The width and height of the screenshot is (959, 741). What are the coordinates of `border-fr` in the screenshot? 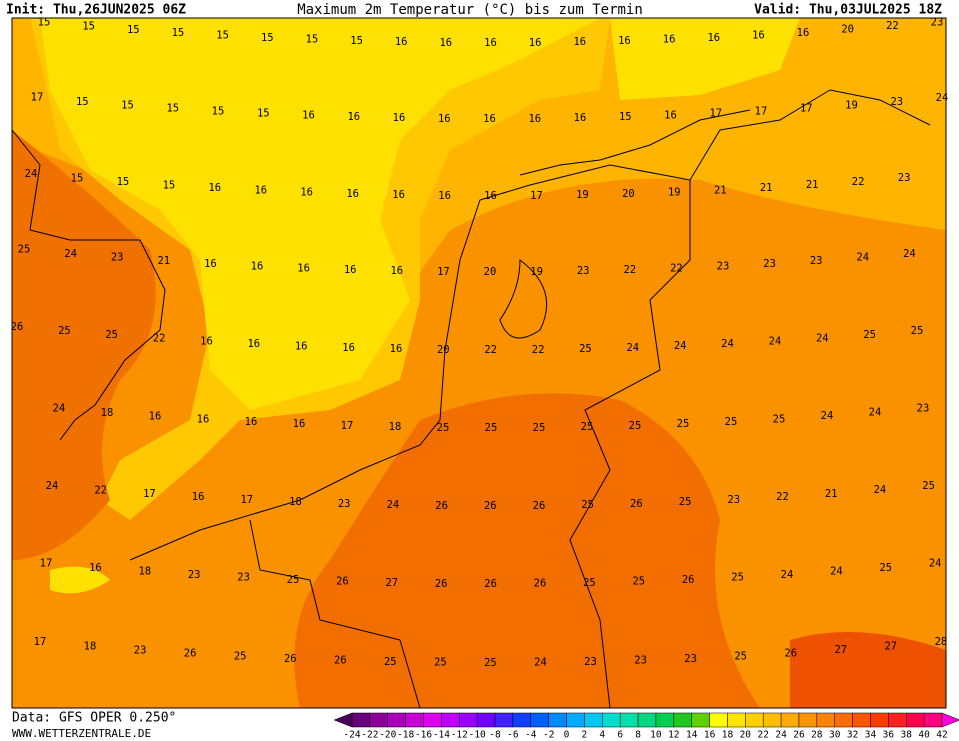 It's located at (335, 614).